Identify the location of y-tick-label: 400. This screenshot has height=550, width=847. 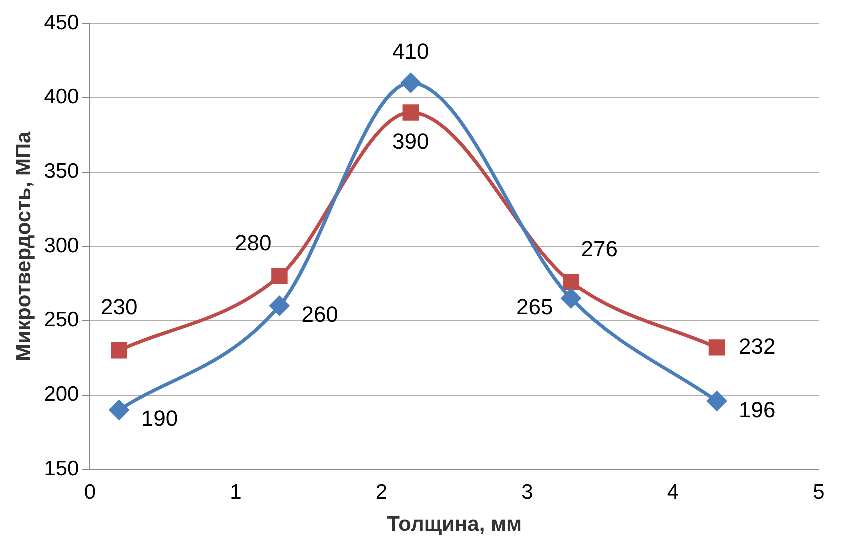
(62, 97).